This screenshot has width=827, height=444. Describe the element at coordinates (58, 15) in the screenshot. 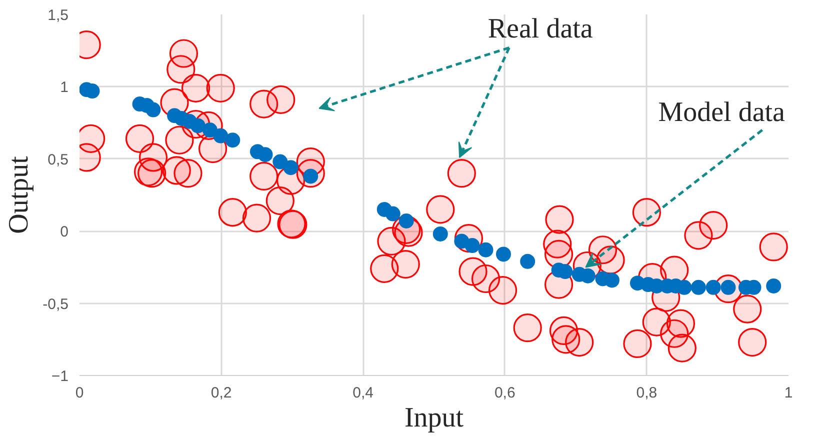

I see `y-tick-label: 1,5` at that location.